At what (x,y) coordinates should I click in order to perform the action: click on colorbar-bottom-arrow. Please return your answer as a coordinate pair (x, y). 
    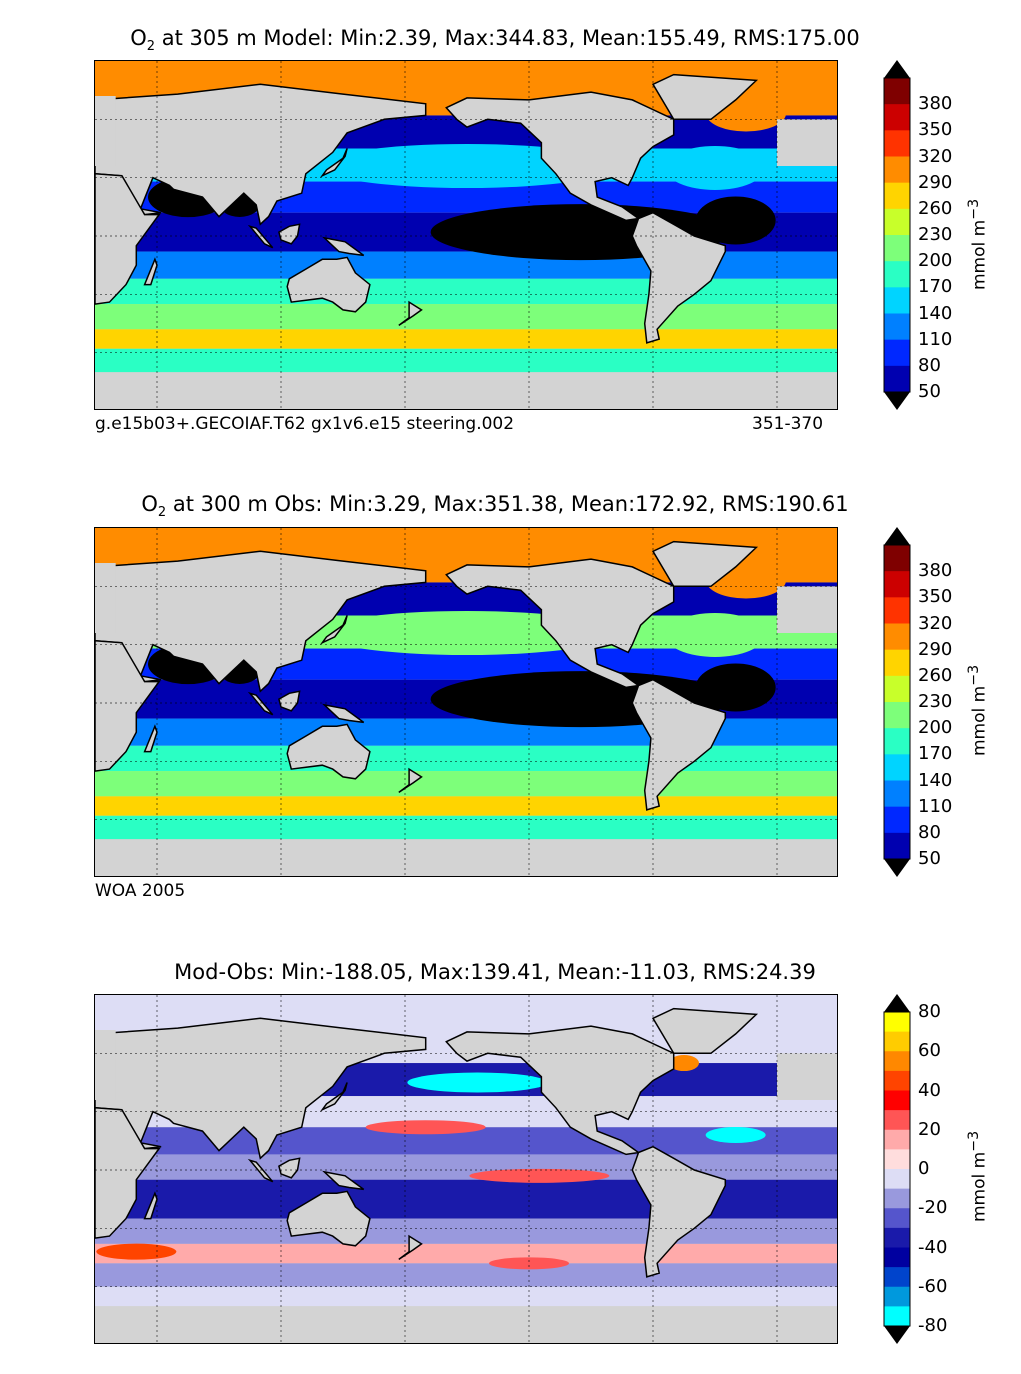
    Looking at the image, I should click on (897, 401).